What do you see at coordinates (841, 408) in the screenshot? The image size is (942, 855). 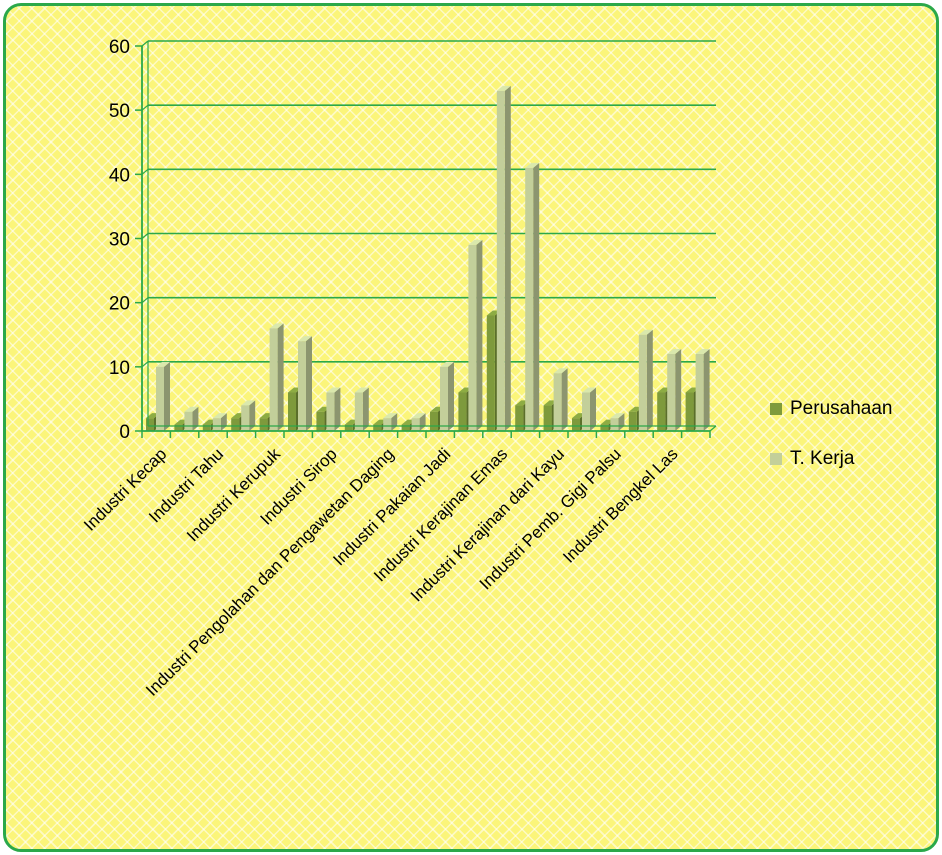 I see `legend-label-perusahaan: Perusahaan` at bounding box center [841, 408].